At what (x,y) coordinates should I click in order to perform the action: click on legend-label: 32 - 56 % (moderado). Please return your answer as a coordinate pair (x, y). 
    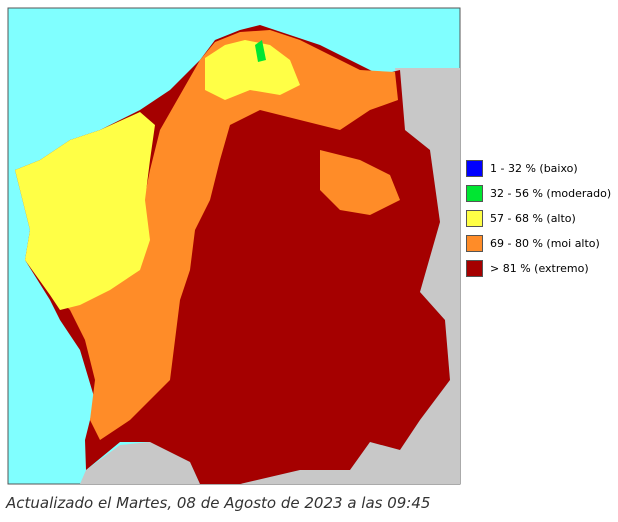
    Looking at the image, I should click on (551, 193).